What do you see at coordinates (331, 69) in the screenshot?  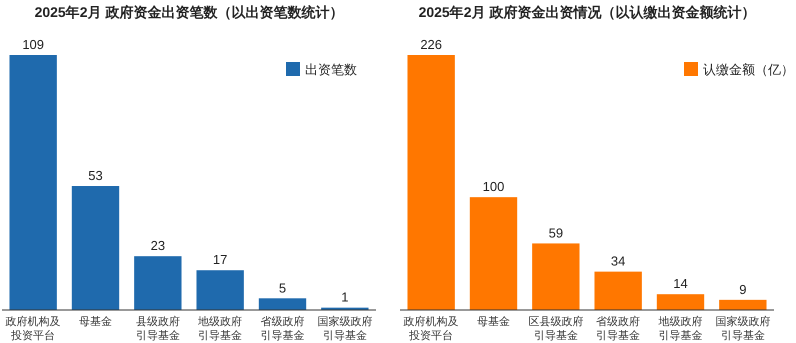 I see `legend-label: 出资笔数` at bounding box center [331, 69].